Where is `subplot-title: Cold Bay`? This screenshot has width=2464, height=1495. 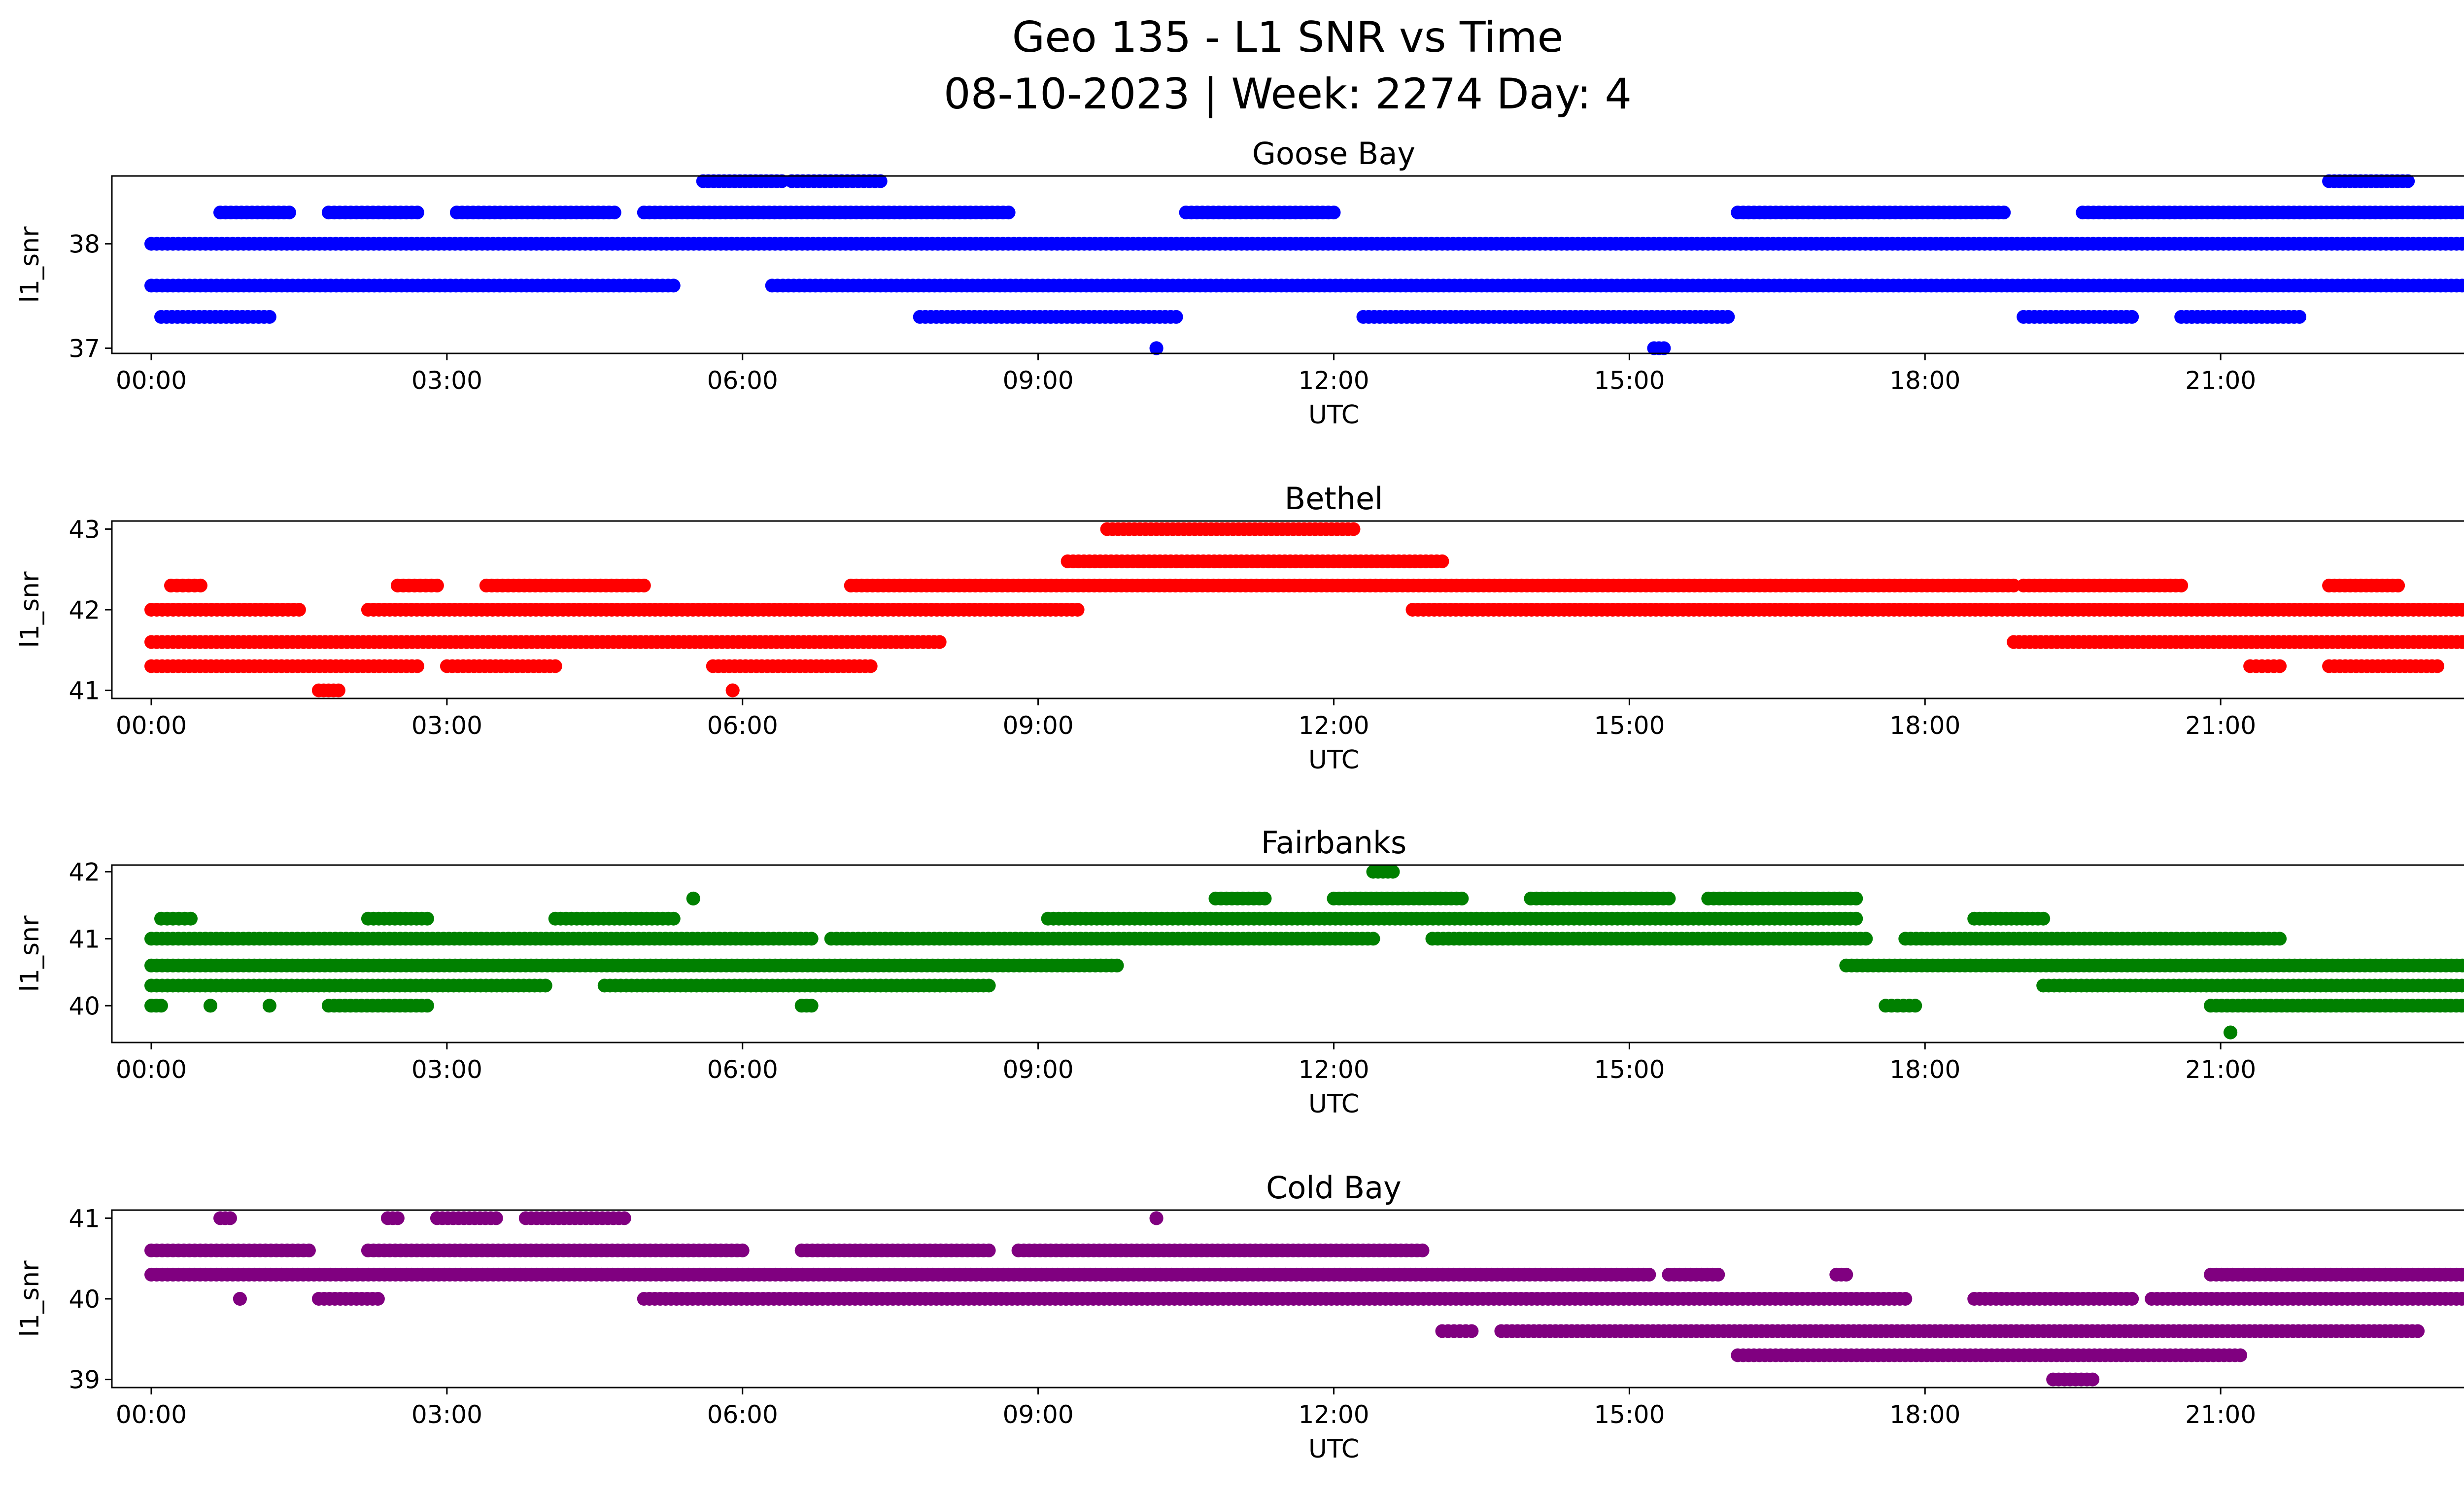 subplot-title: Cold Bay is located at coordinates (1334, 1188).